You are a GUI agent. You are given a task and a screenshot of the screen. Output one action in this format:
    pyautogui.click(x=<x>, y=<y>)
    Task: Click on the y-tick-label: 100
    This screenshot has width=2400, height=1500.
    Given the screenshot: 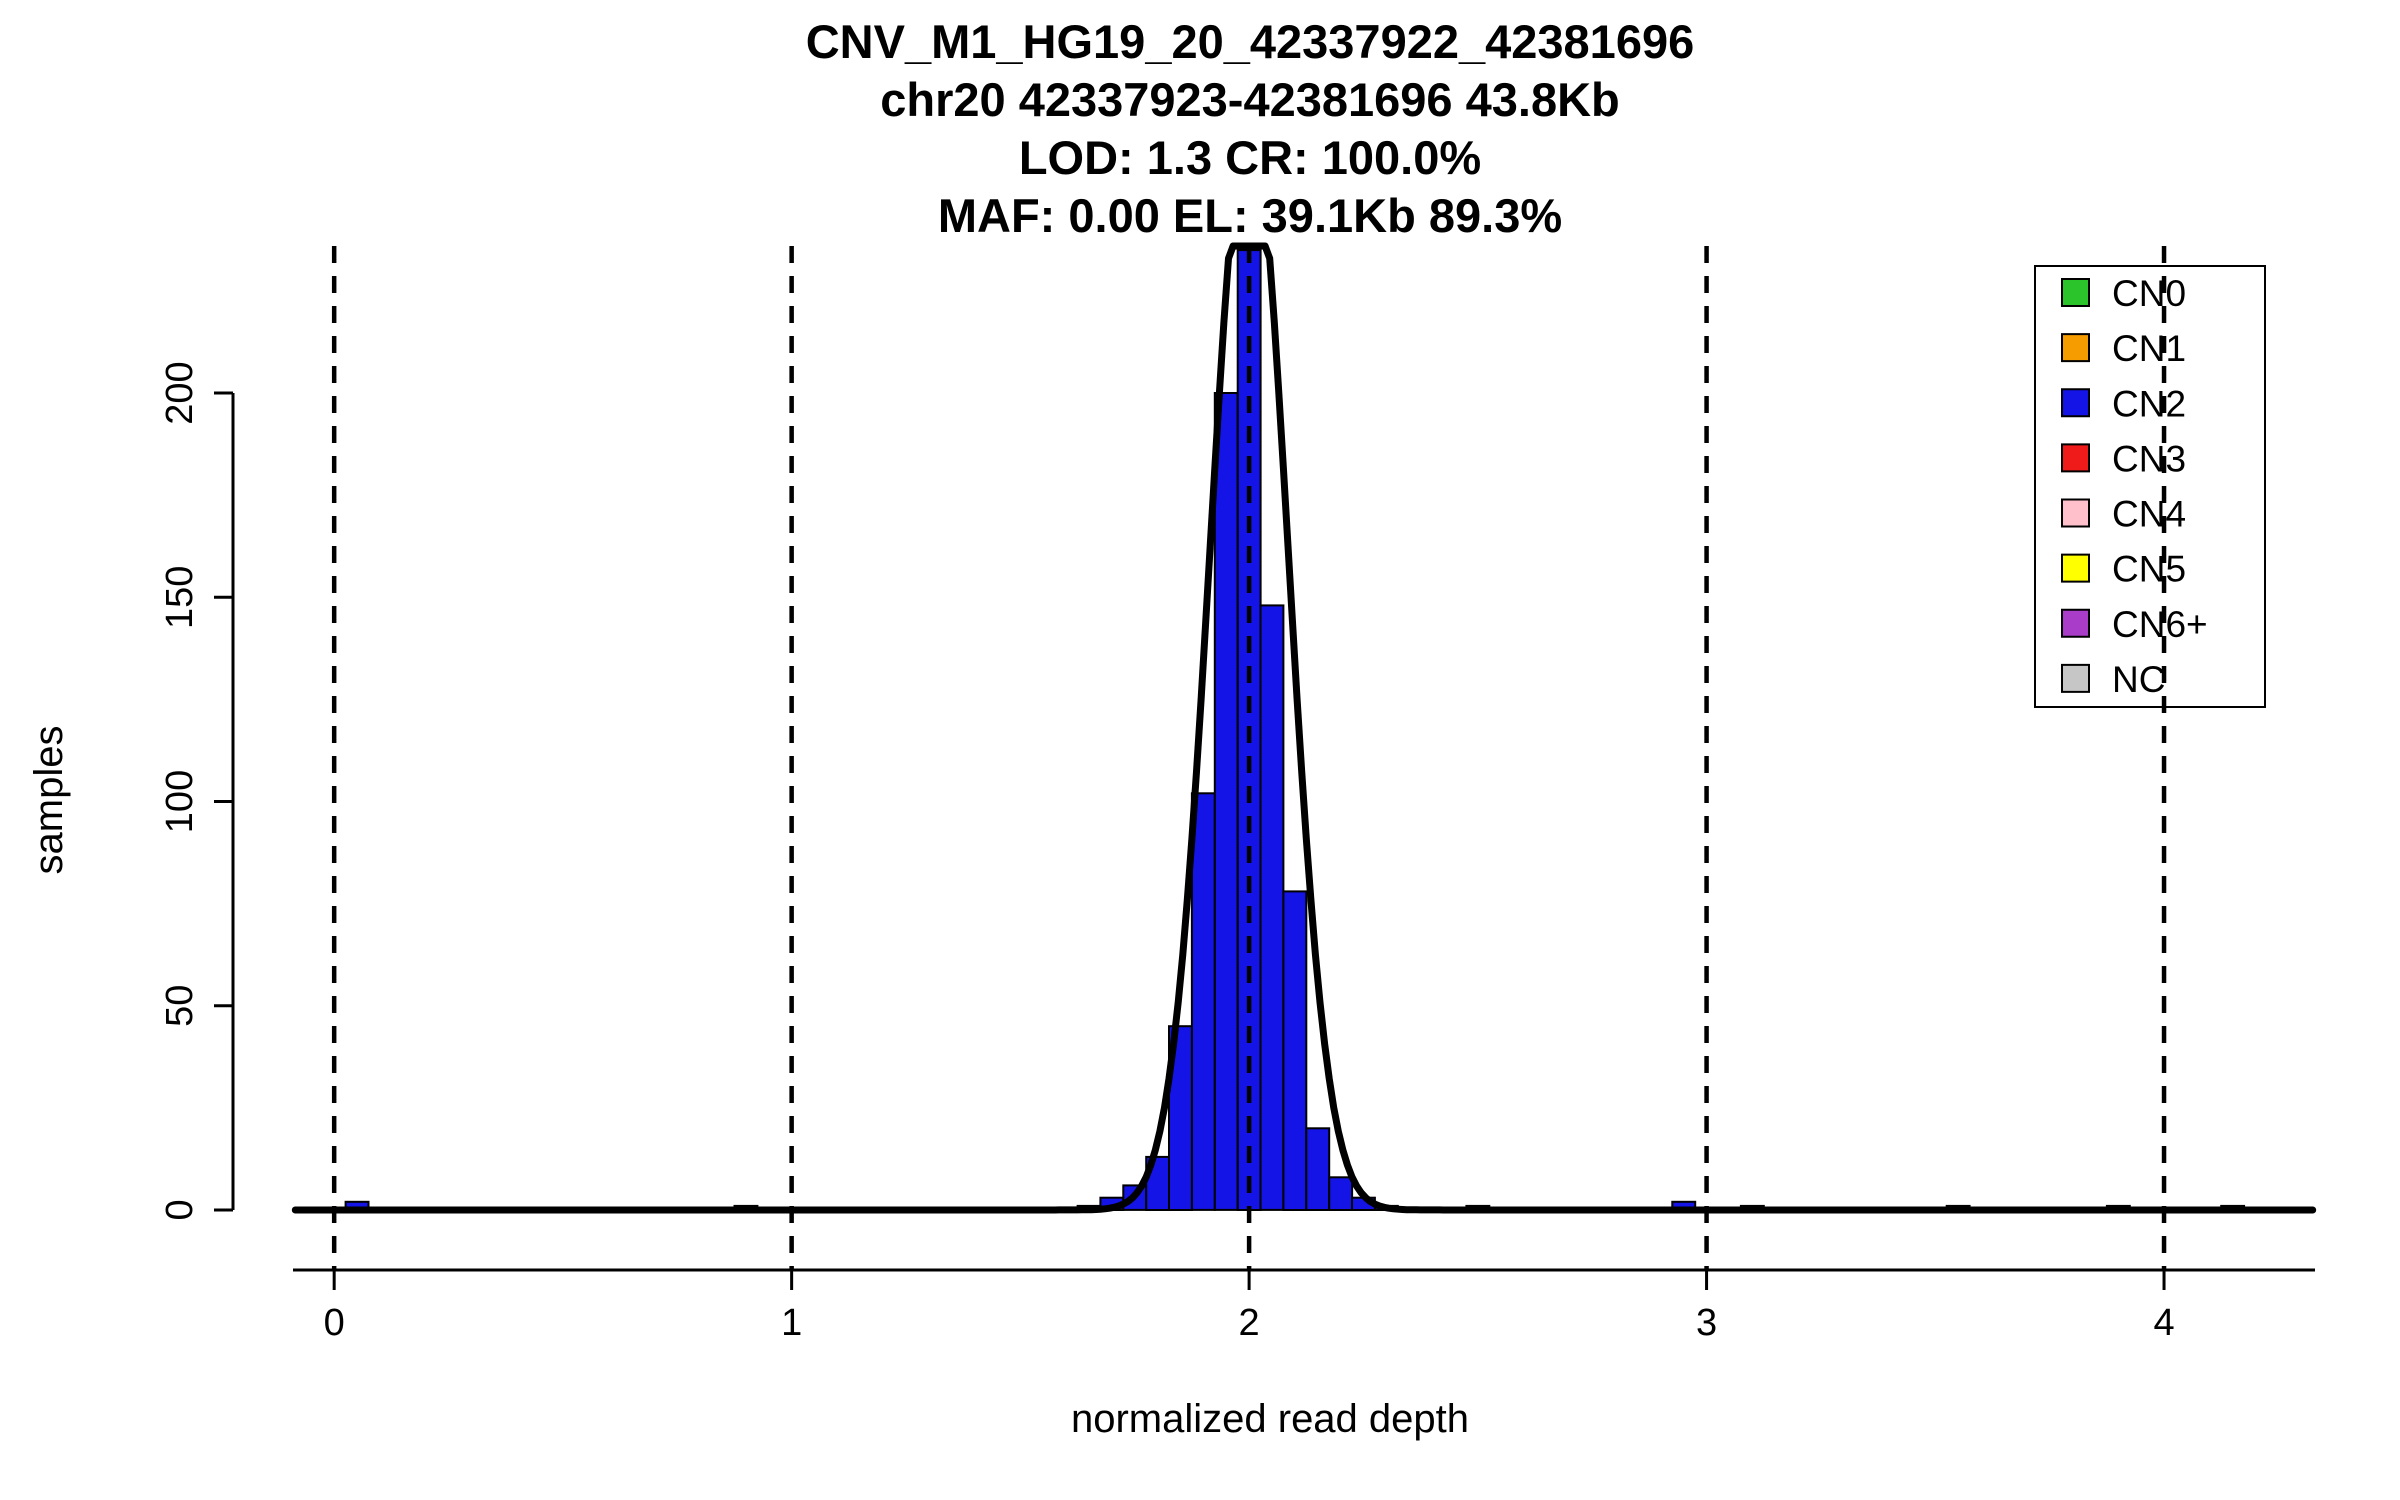 What is the action you would take?
    pyautogui.click(x=180, y=801)
    